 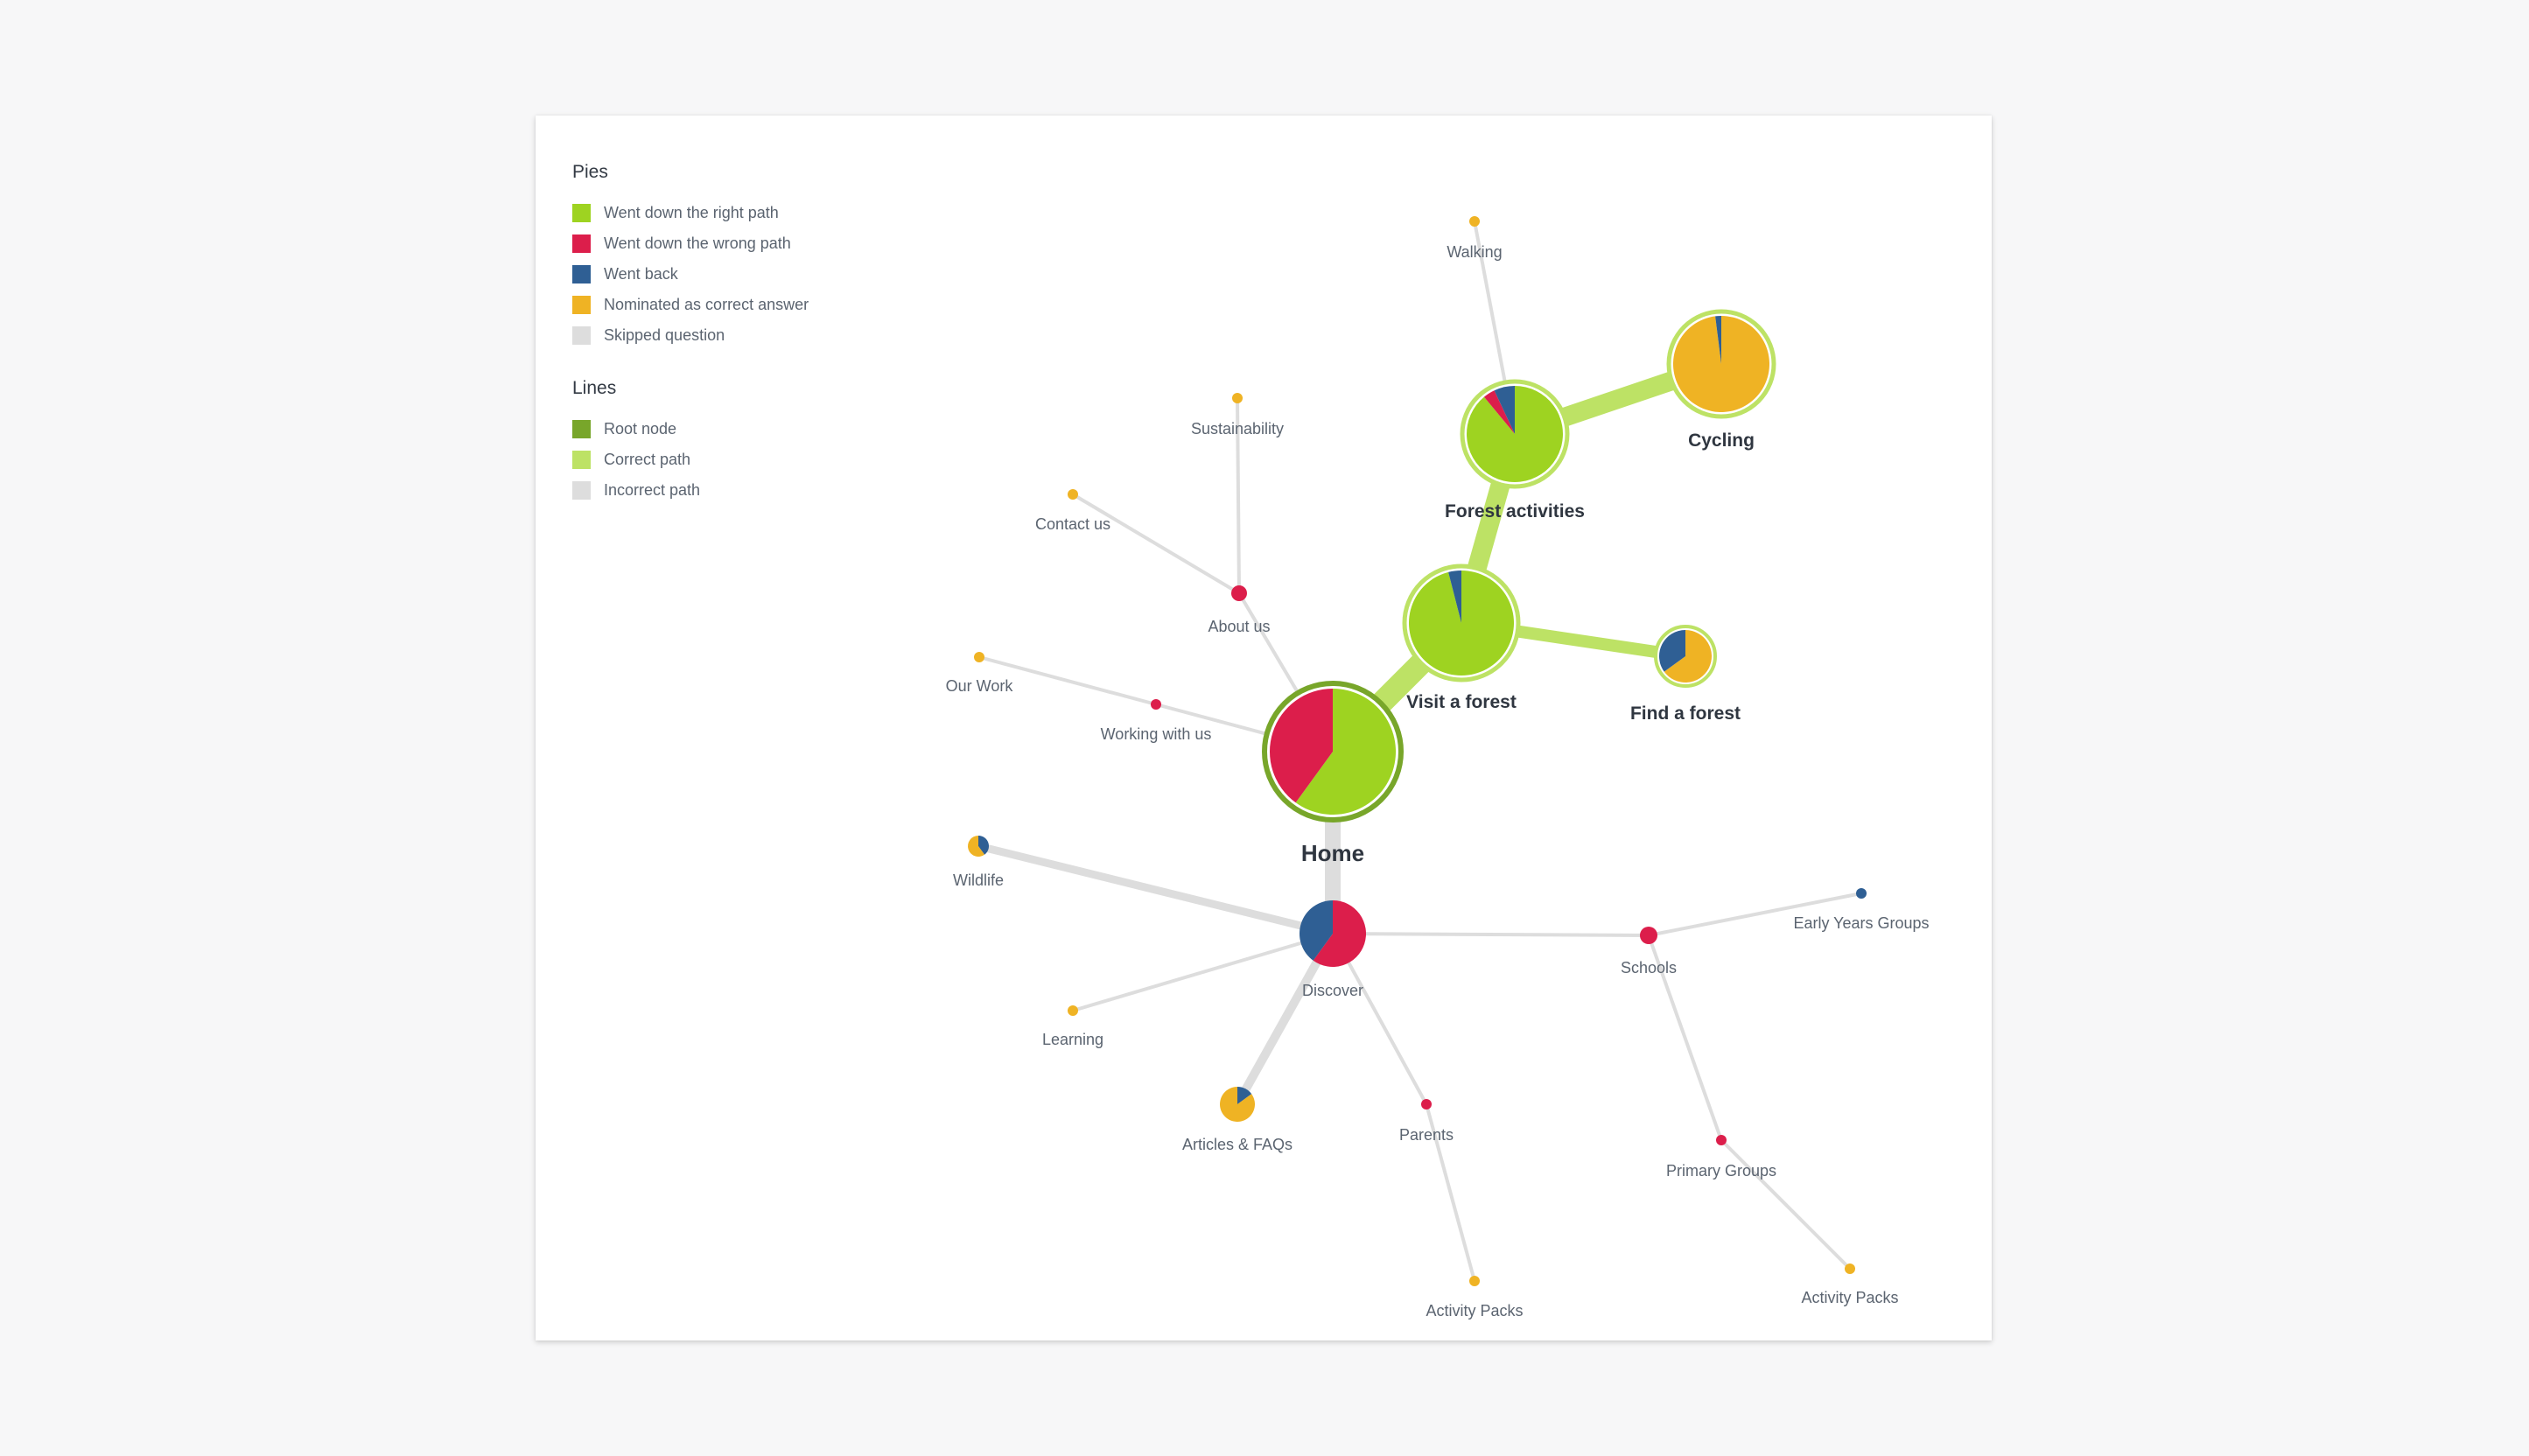 I want to click on edge-parents-activity1, so click(x=1450, y=1192).